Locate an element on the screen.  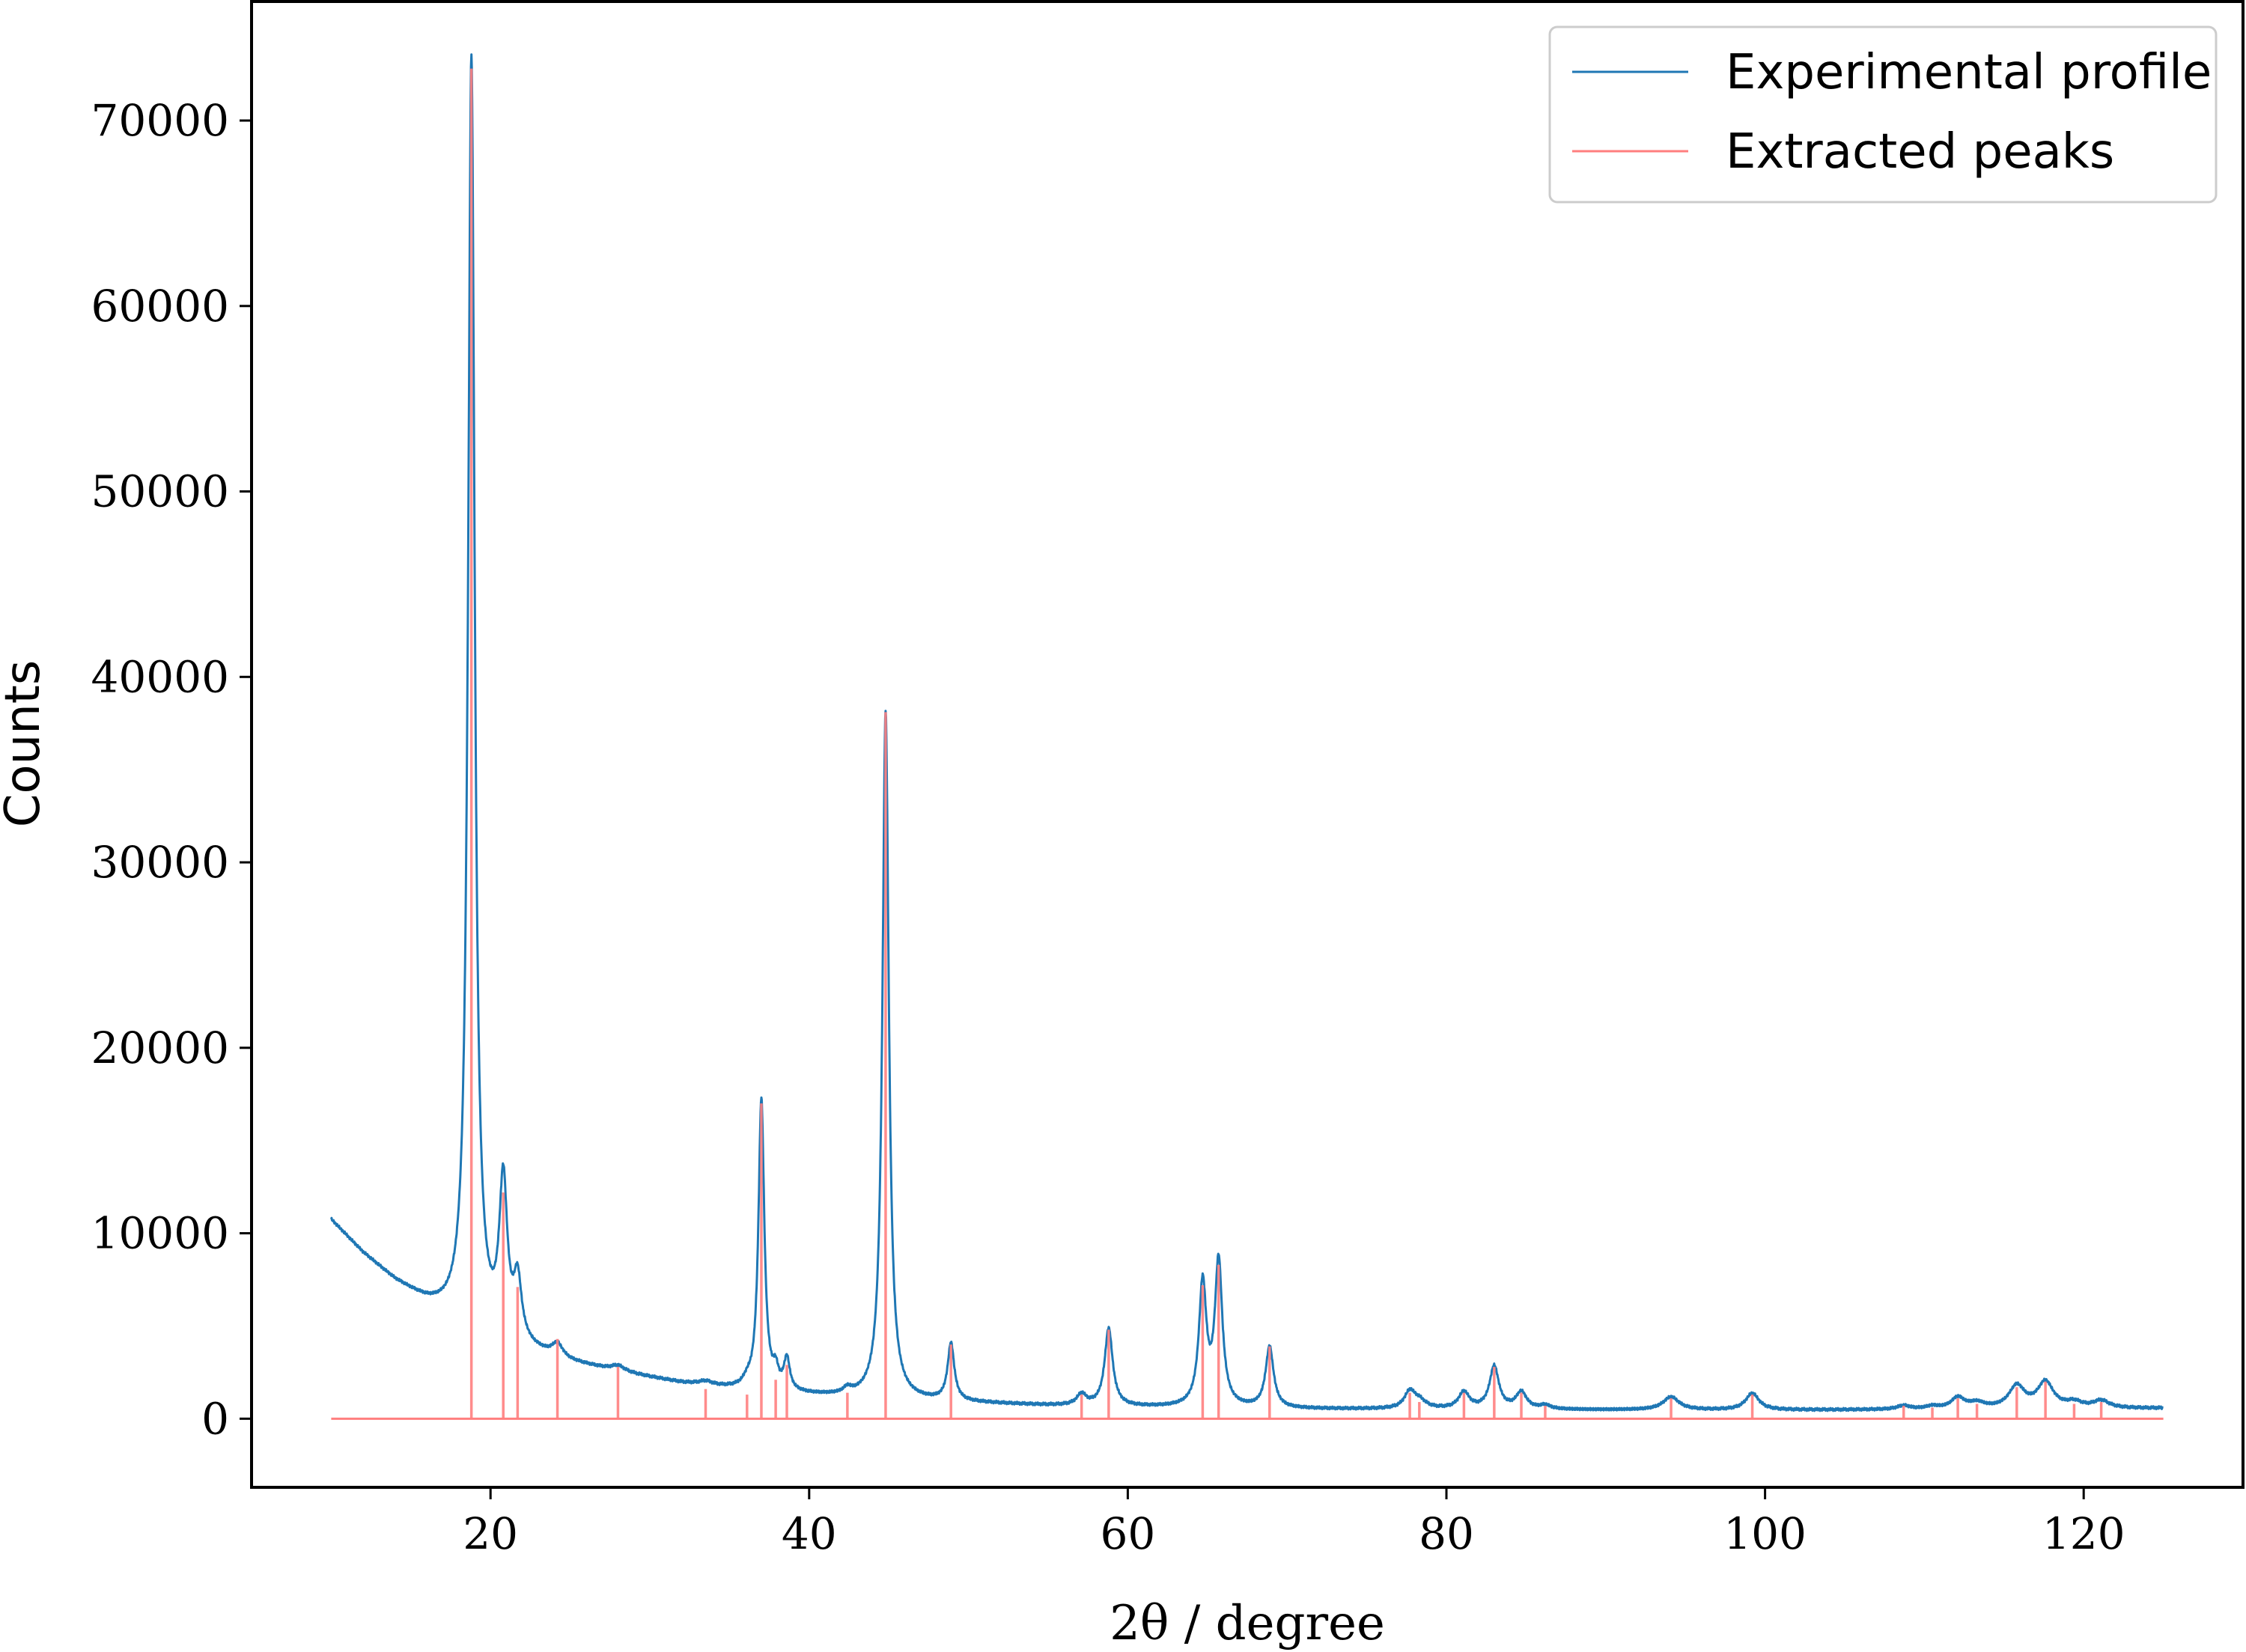
y-tick-label: 40000 is located at coordinates (160, 676).